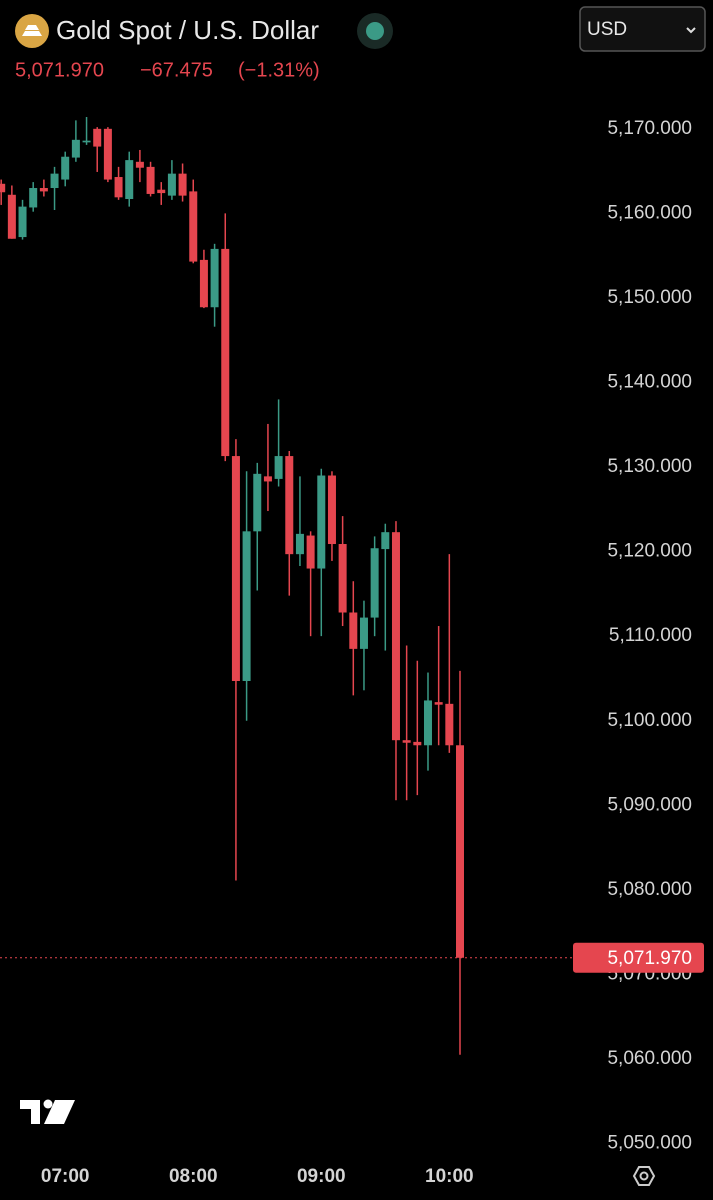 This screenshot has height=1200, width=713. I want to click on settings-icon, so click(644, 1176).